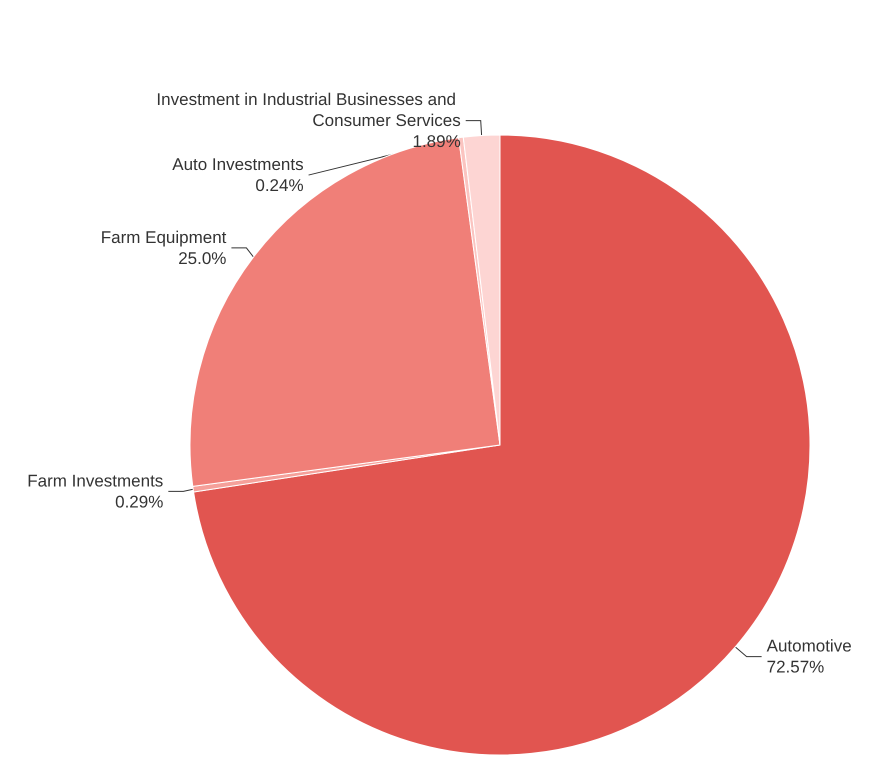 This screenshot has width=894, height=760. I want to click on data-label: 25.0%, so click(202, 258).